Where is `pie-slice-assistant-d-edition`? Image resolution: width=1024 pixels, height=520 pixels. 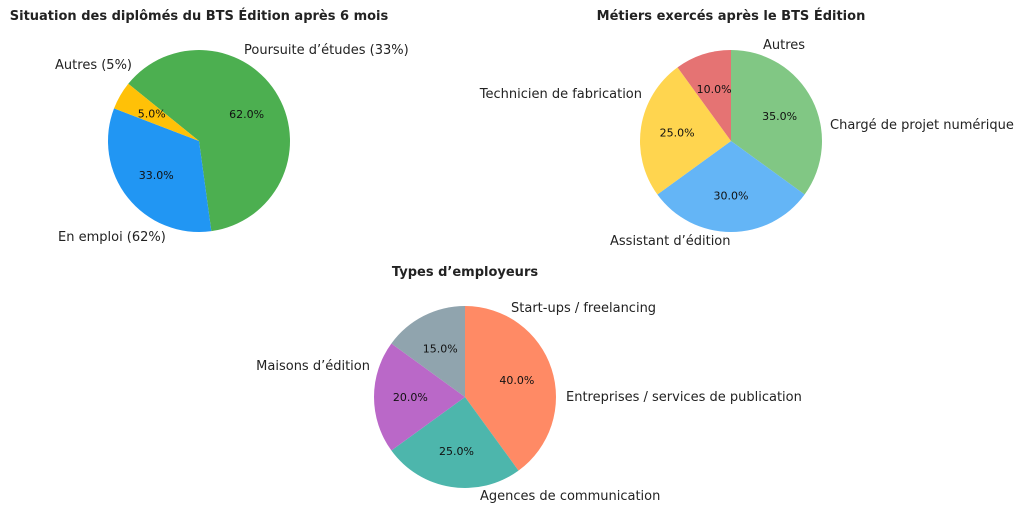
pie-slice-assistant-d-edition is located at coordinates (731, 187).